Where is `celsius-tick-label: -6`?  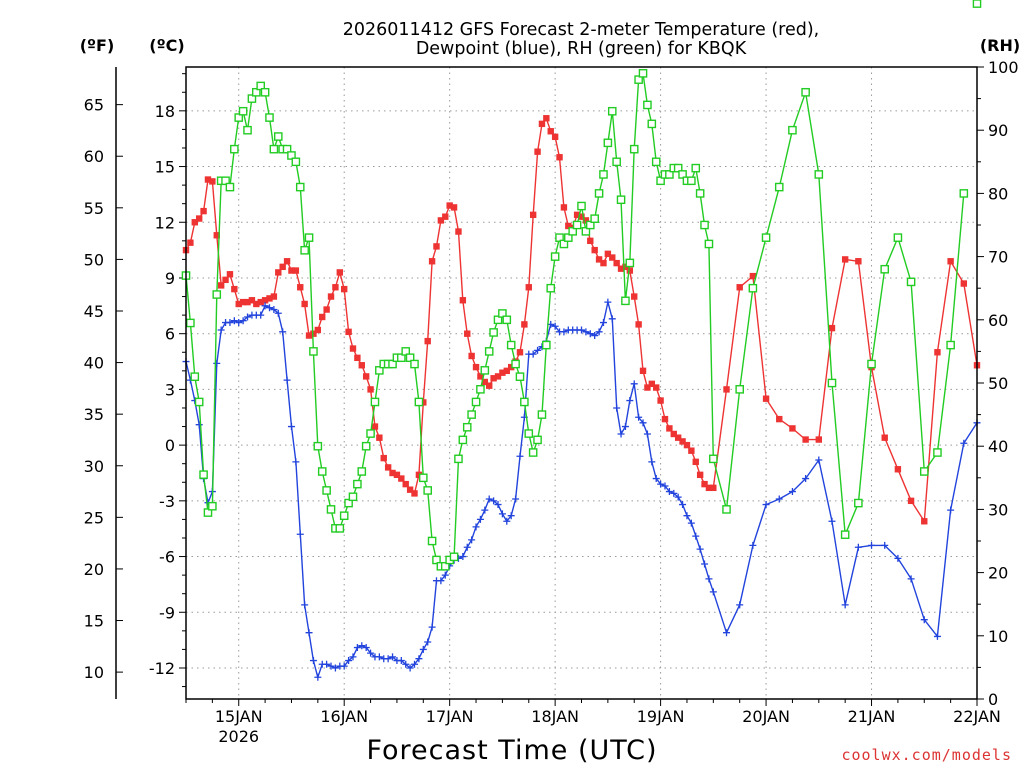
celsius-tick-label: -6 is located at coordinates (167, 557).